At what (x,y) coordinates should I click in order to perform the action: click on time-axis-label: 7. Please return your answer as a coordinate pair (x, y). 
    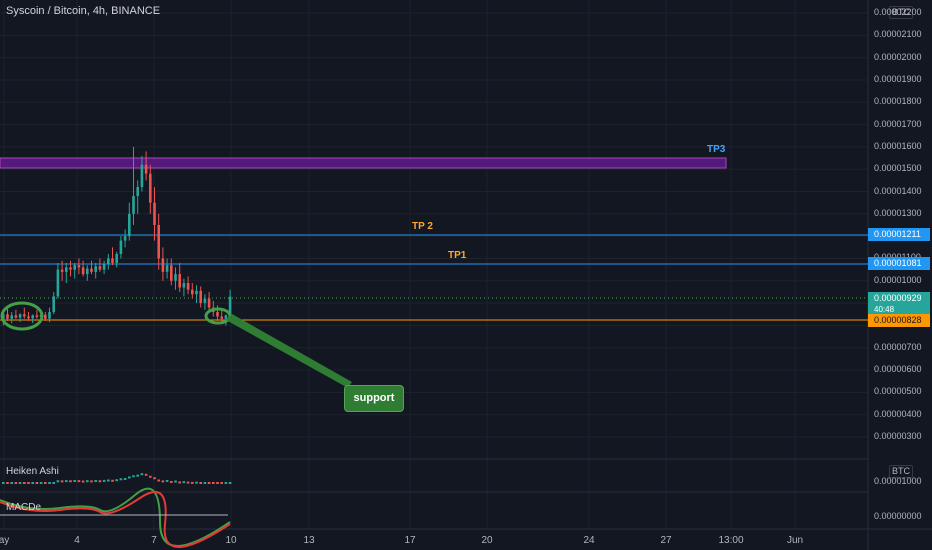
    Looking at the image, I should click on (154, 540).